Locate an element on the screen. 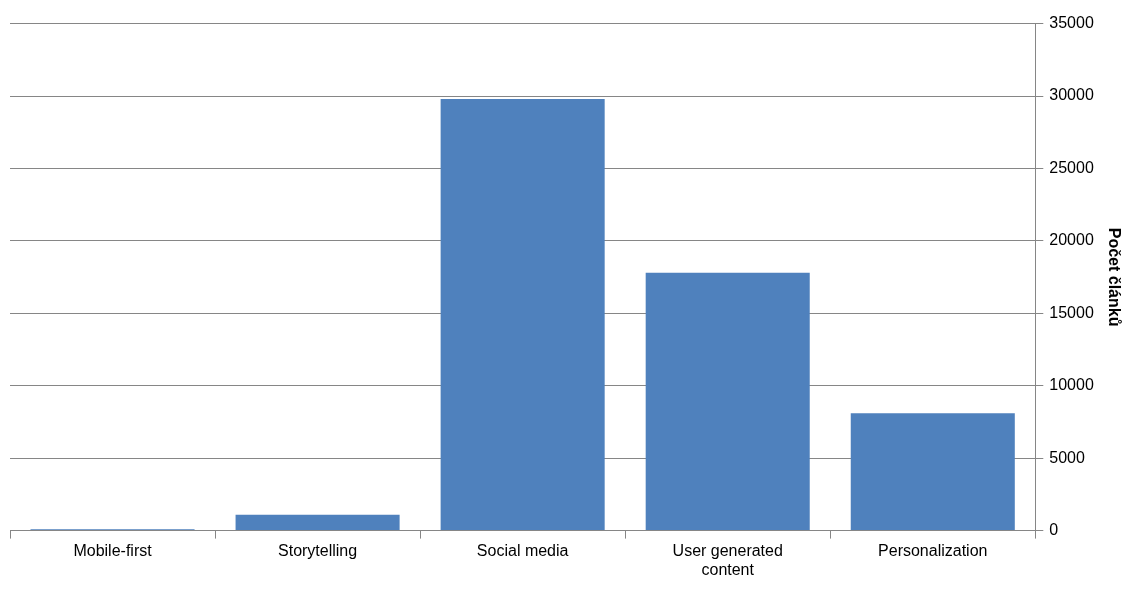 This screenshot has height=589, width=1139. y-tick-label: 0 is located at coordinates (1054, 530).